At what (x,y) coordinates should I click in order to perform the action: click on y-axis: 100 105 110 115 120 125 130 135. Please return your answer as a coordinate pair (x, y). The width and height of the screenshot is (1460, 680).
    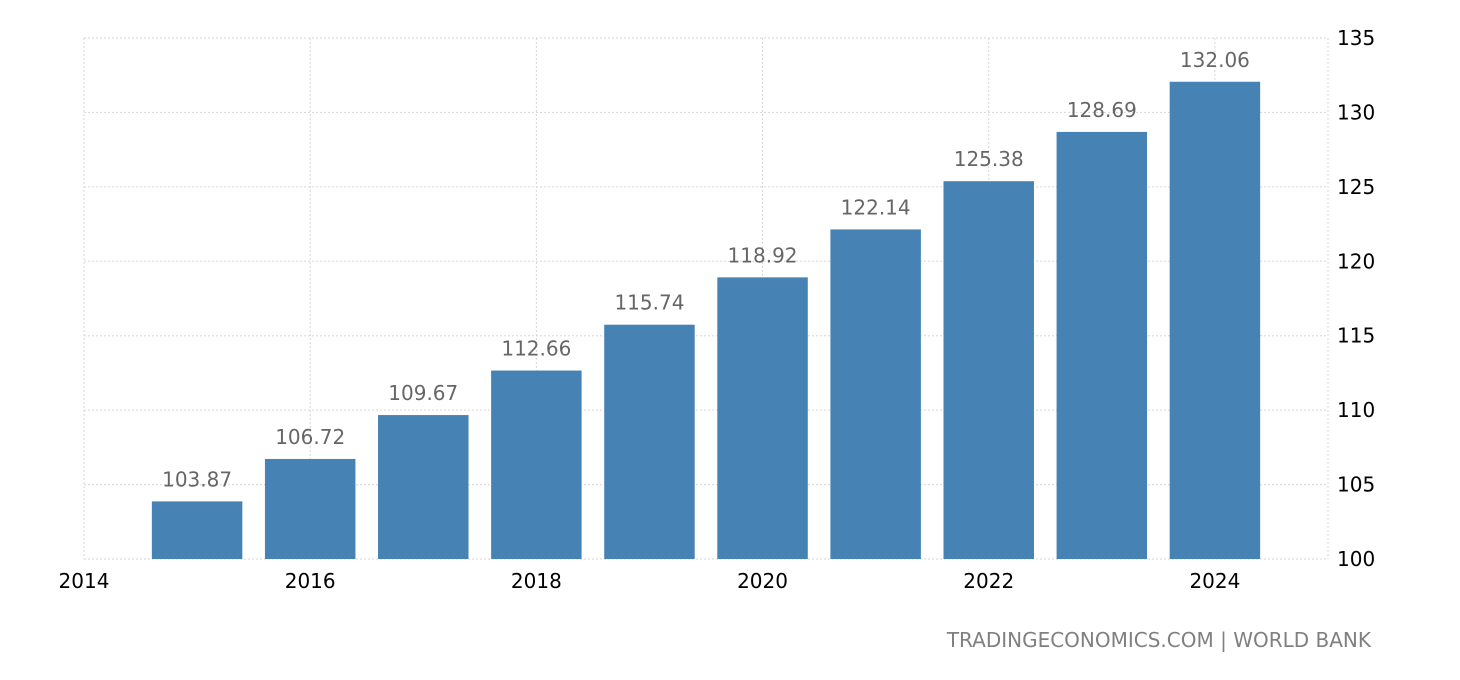
    Looking at the image, I should click on (1356, 298).